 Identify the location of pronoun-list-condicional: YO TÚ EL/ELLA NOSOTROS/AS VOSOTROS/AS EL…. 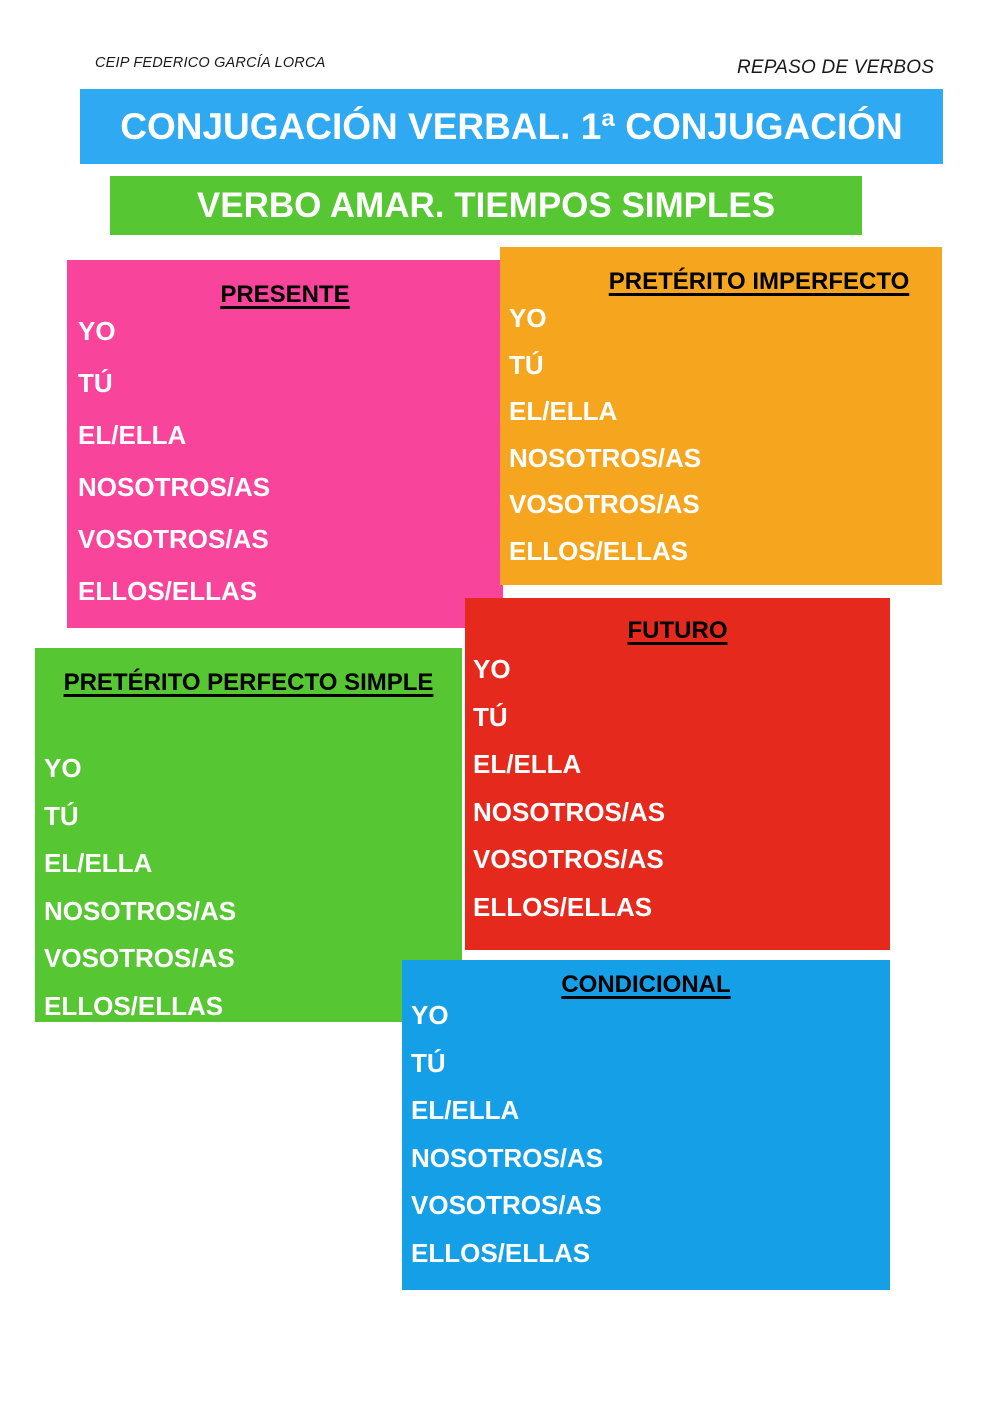
(646, 1144).